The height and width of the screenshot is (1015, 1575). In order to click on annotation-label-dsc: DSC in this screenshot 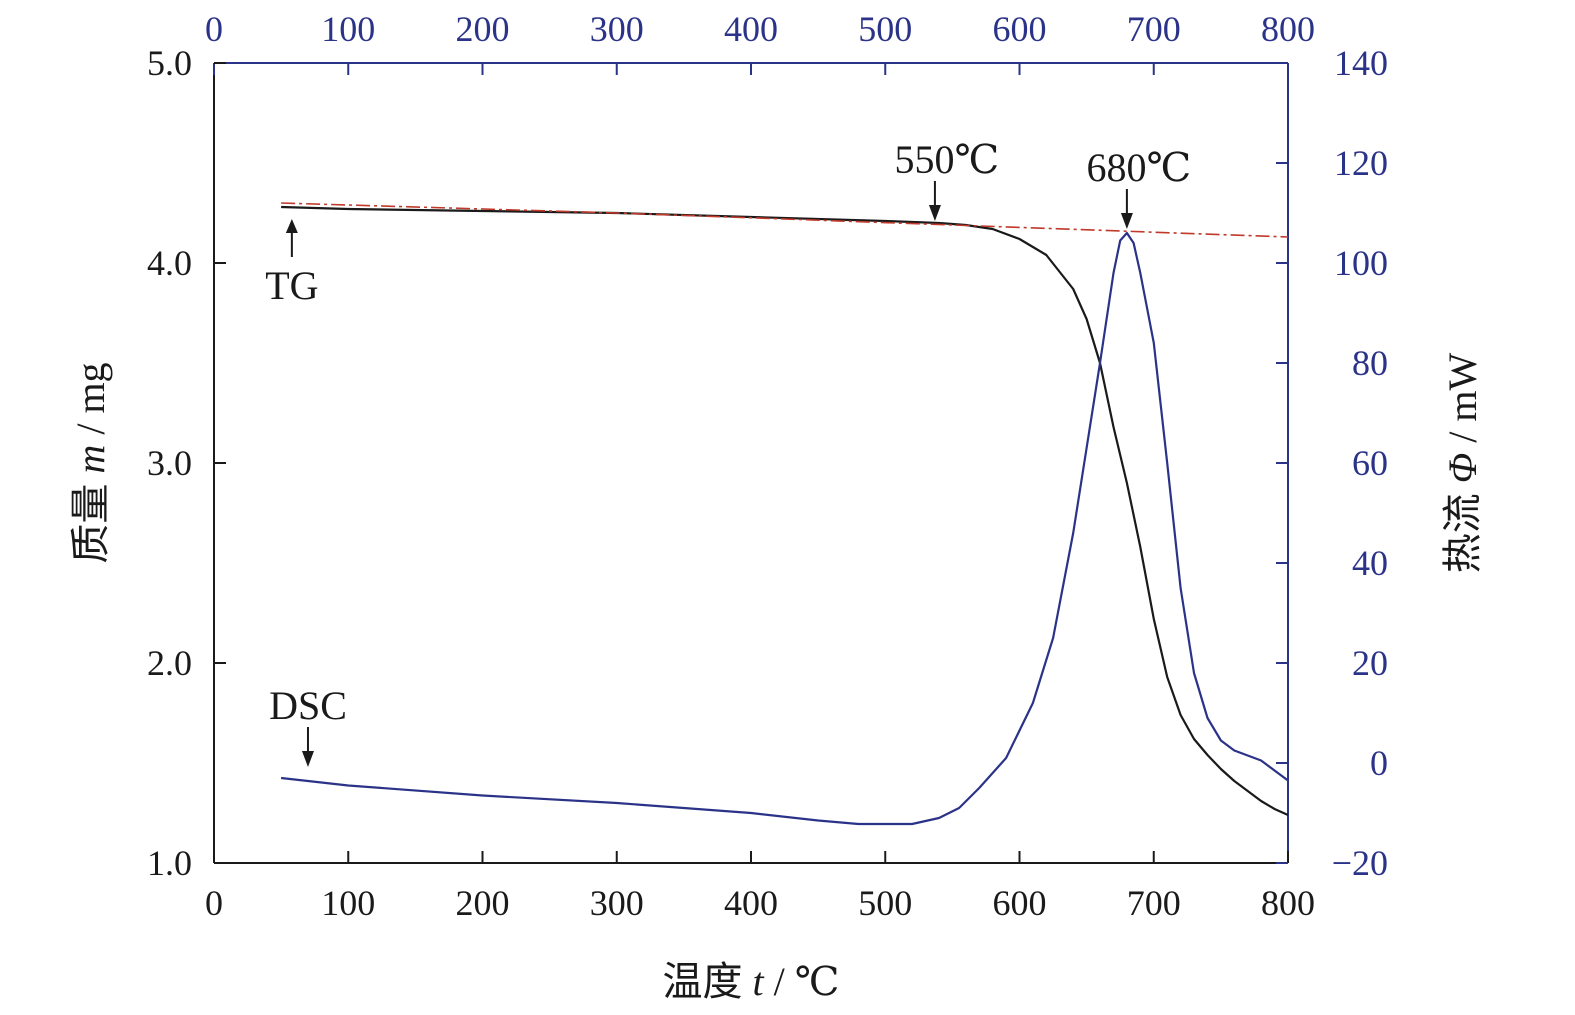, I will do `click(308, 705)`.